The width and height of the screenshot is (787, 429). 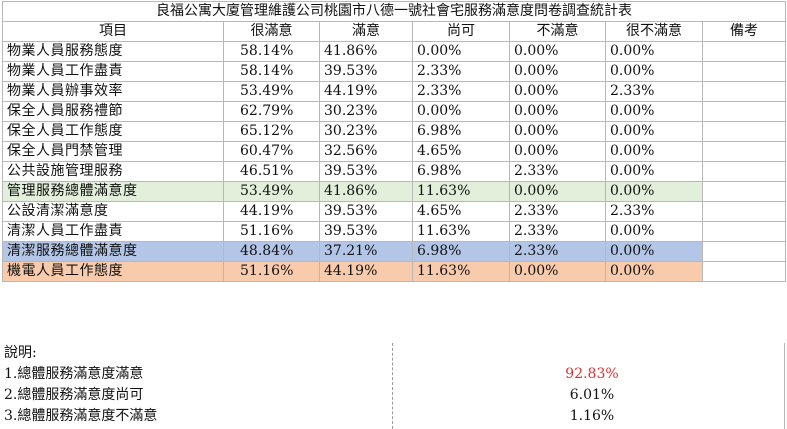 I want to click on notes-heading: 說明:, so click(x=20, y=353).